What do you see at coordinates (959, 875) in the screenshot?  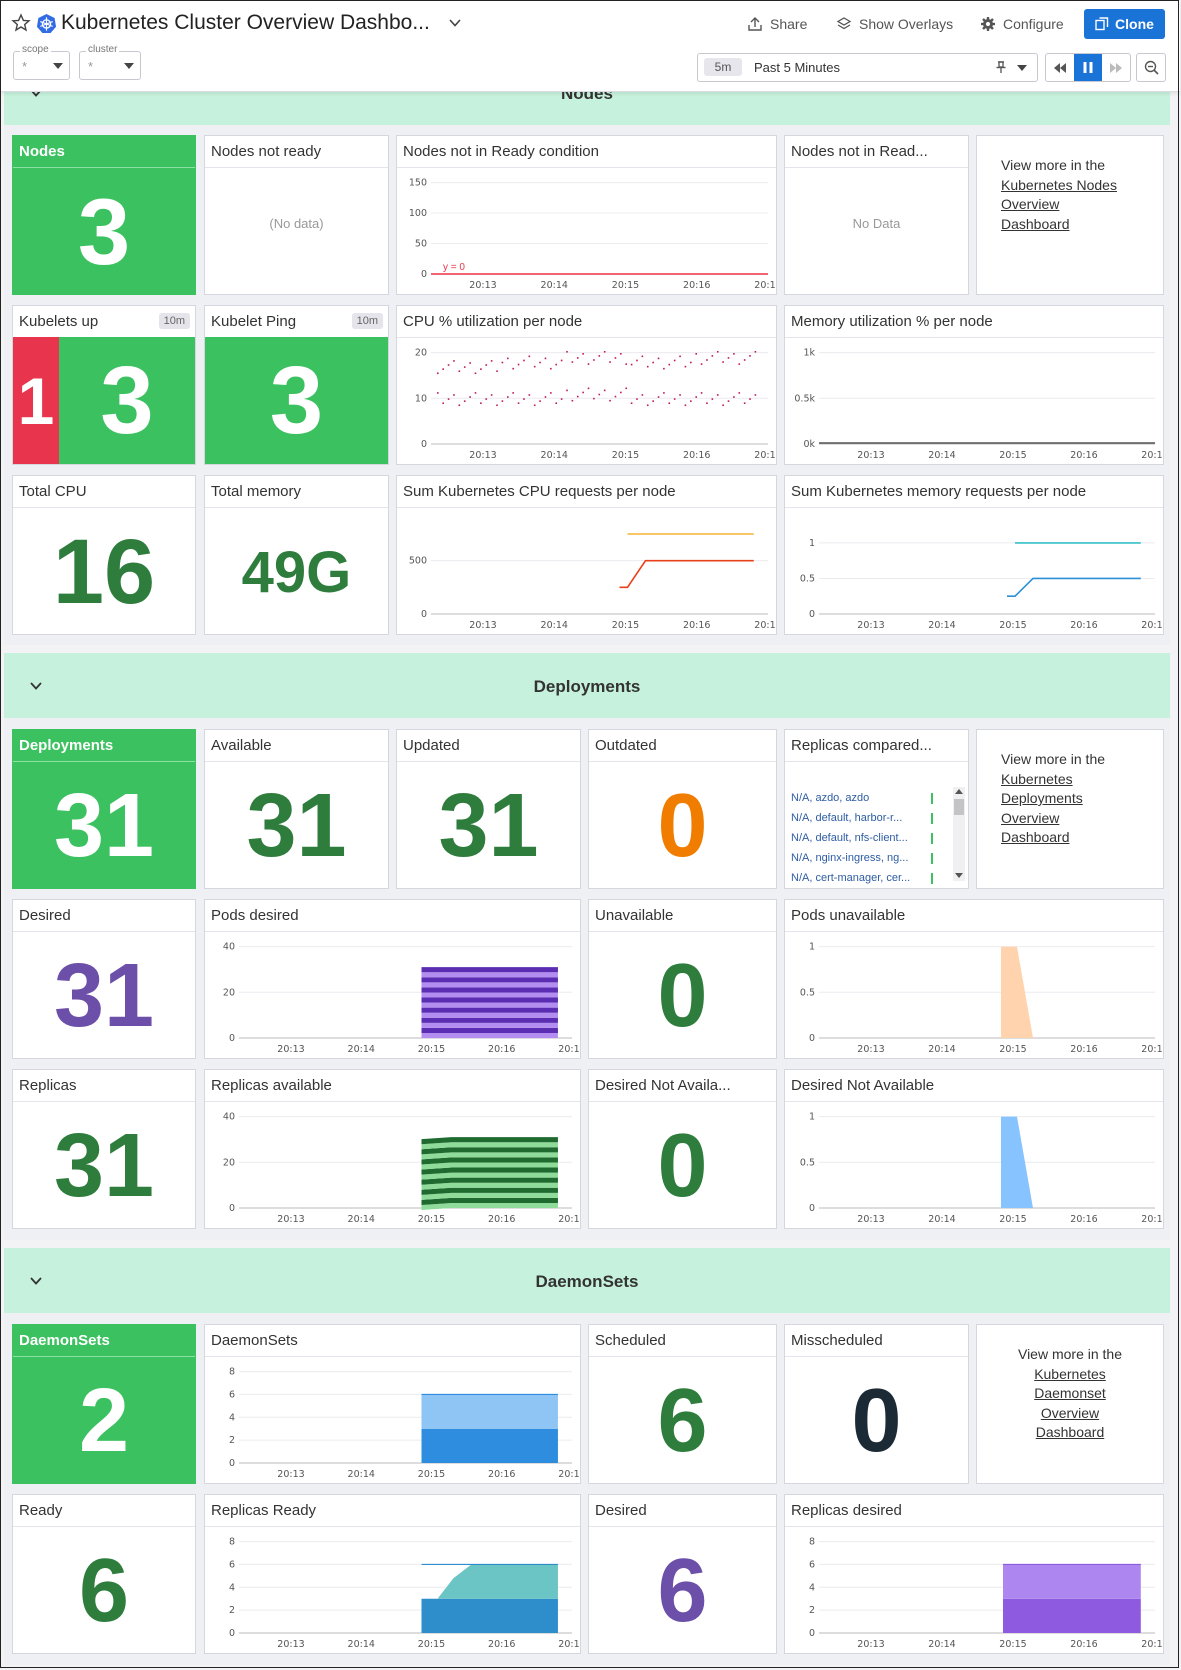 I see `scroll-down-icon` at bounding box center [959, 875].